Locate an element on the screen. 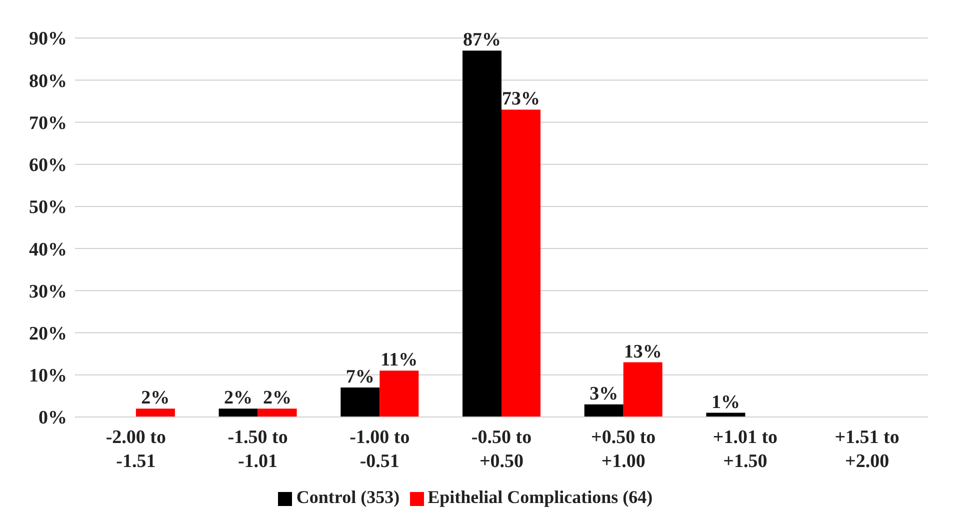  x-tick-label: -1.00 to -0.51 is located at coordinates (380, 449).